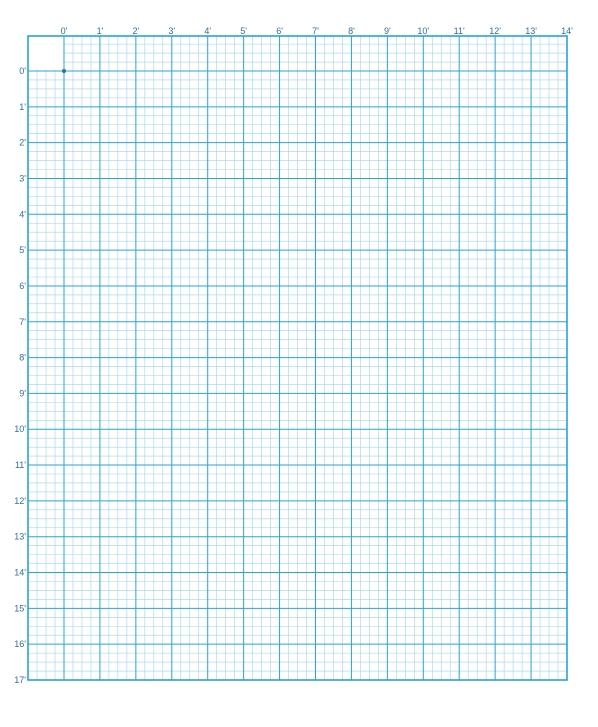 The height and width of the screenshot is (727, 598). I want to click on row-label: 0', so click(22, 71).